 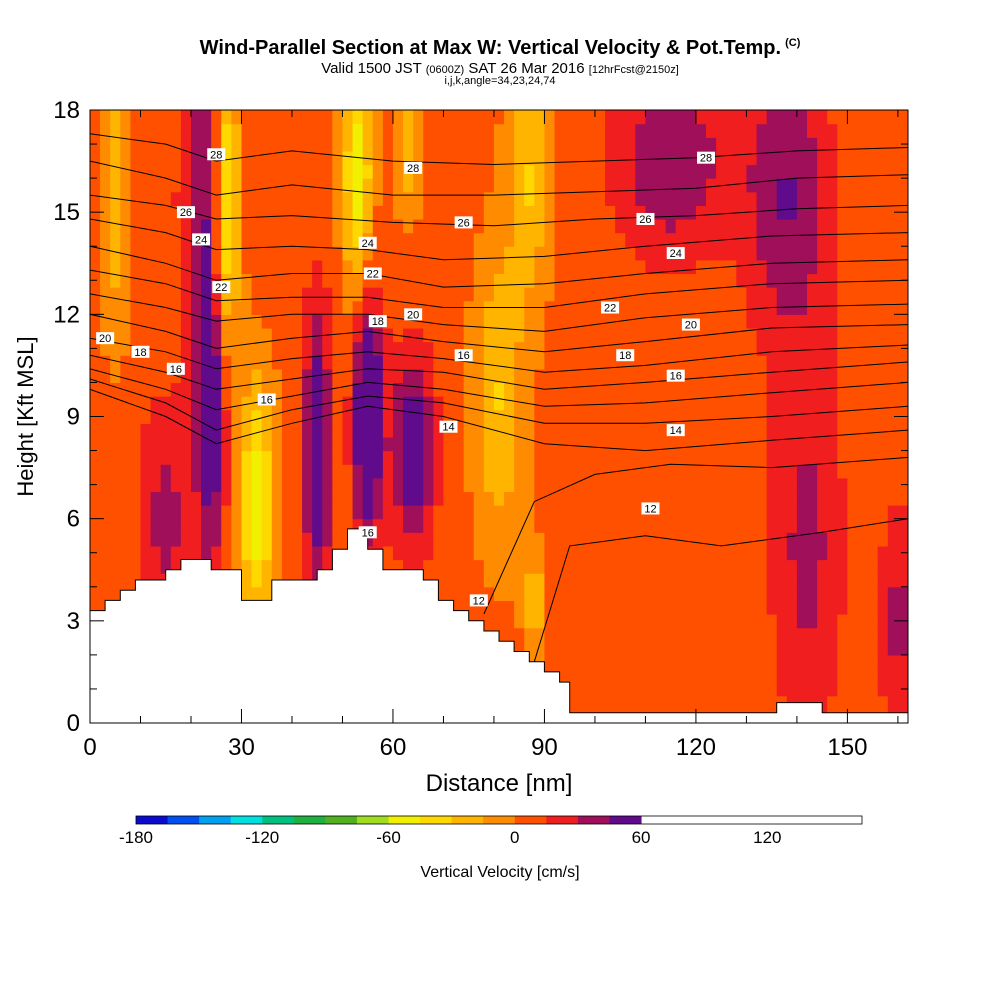 What do you see at coordinates (499, 820) in the screenshot?
I see `colorbar-swatch` at bounding box center [499, 820].